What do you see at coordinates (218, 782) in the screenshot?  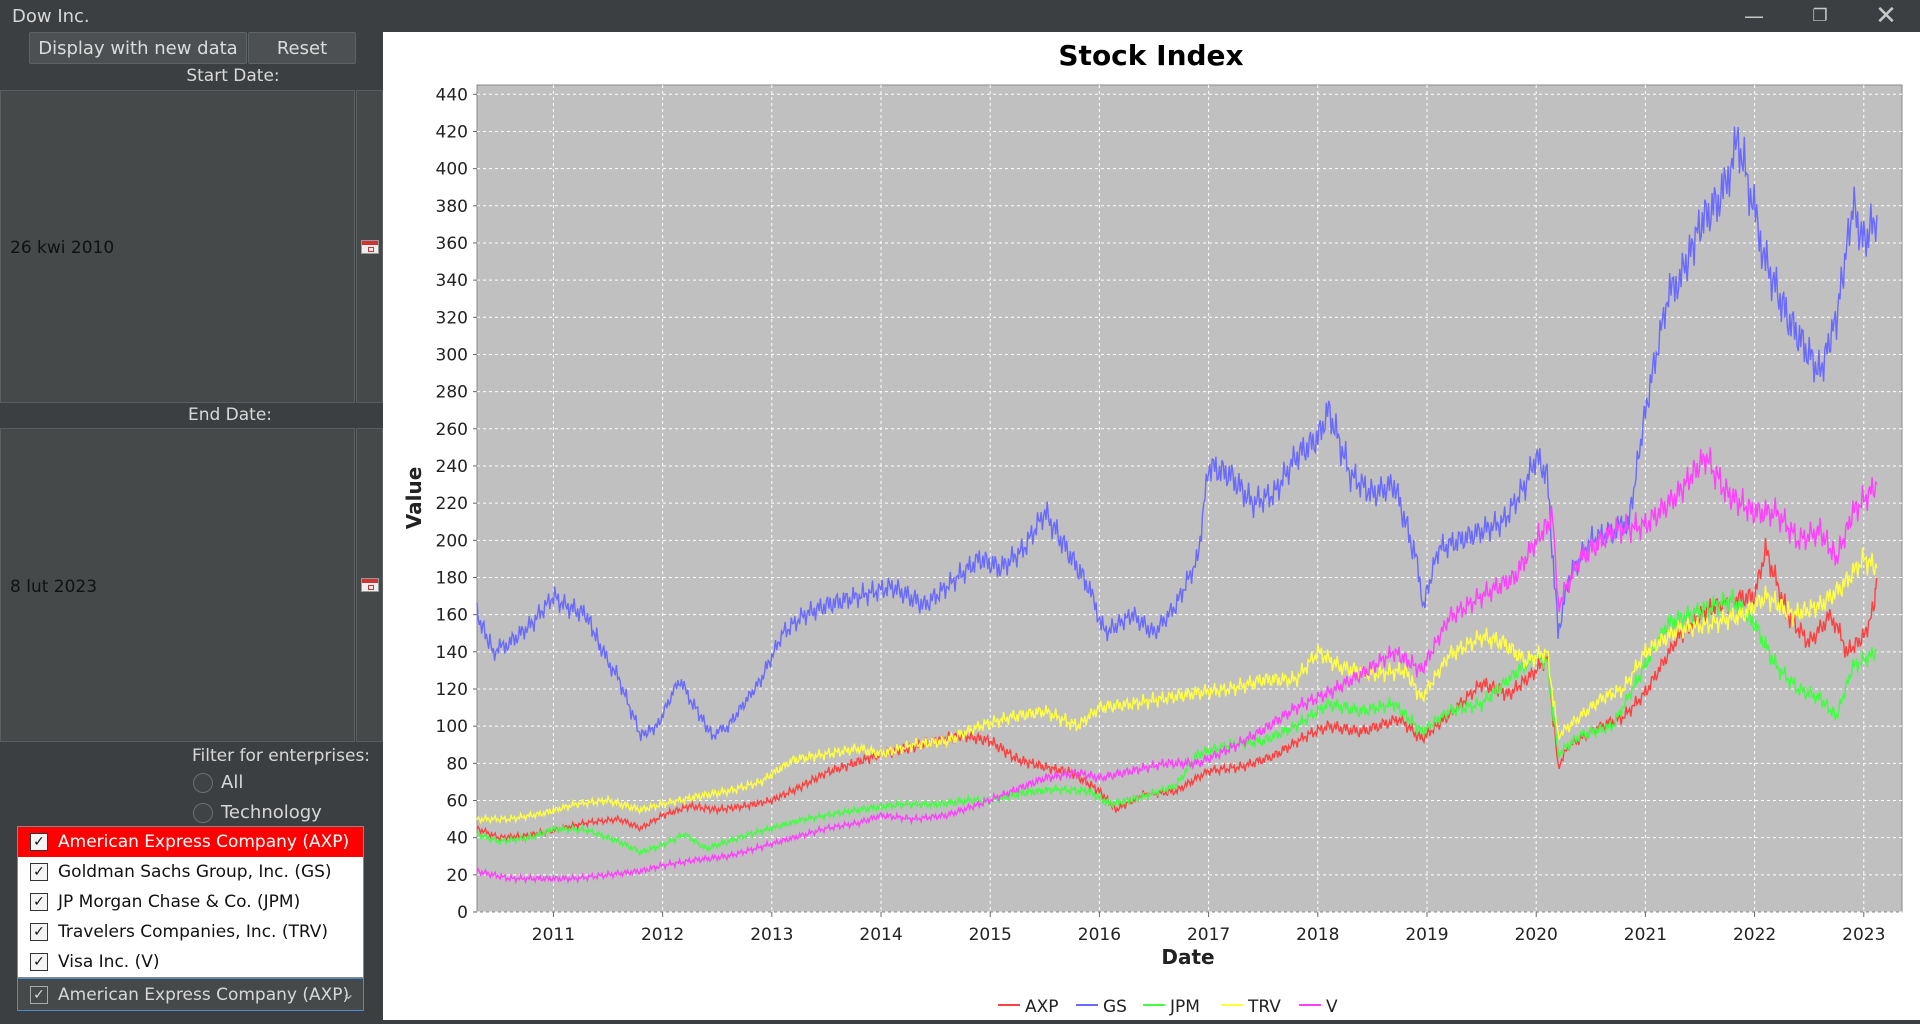 I see `filter-option-all: All` at bounding box center [218, 782].